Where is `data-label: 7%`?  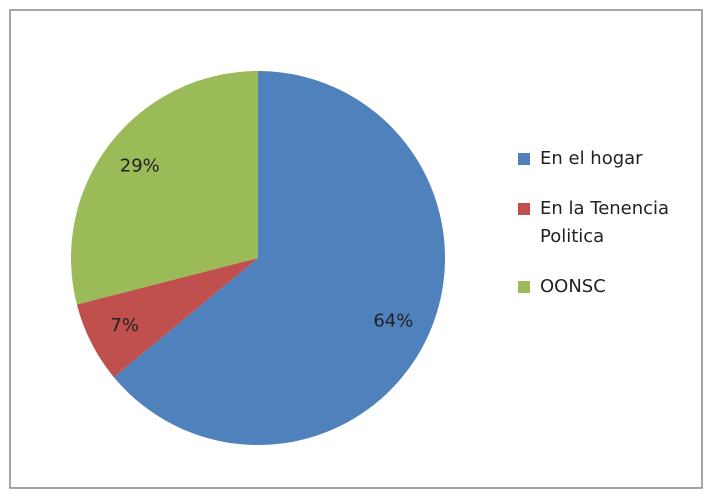 data-label: 7% is located at coordinates (124, 325).